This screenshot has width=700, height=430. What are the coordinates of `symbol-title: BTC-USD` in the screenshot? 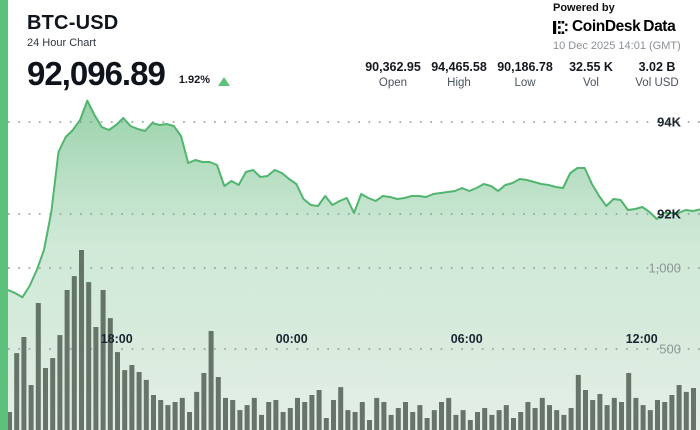 It's located at (73, 23).